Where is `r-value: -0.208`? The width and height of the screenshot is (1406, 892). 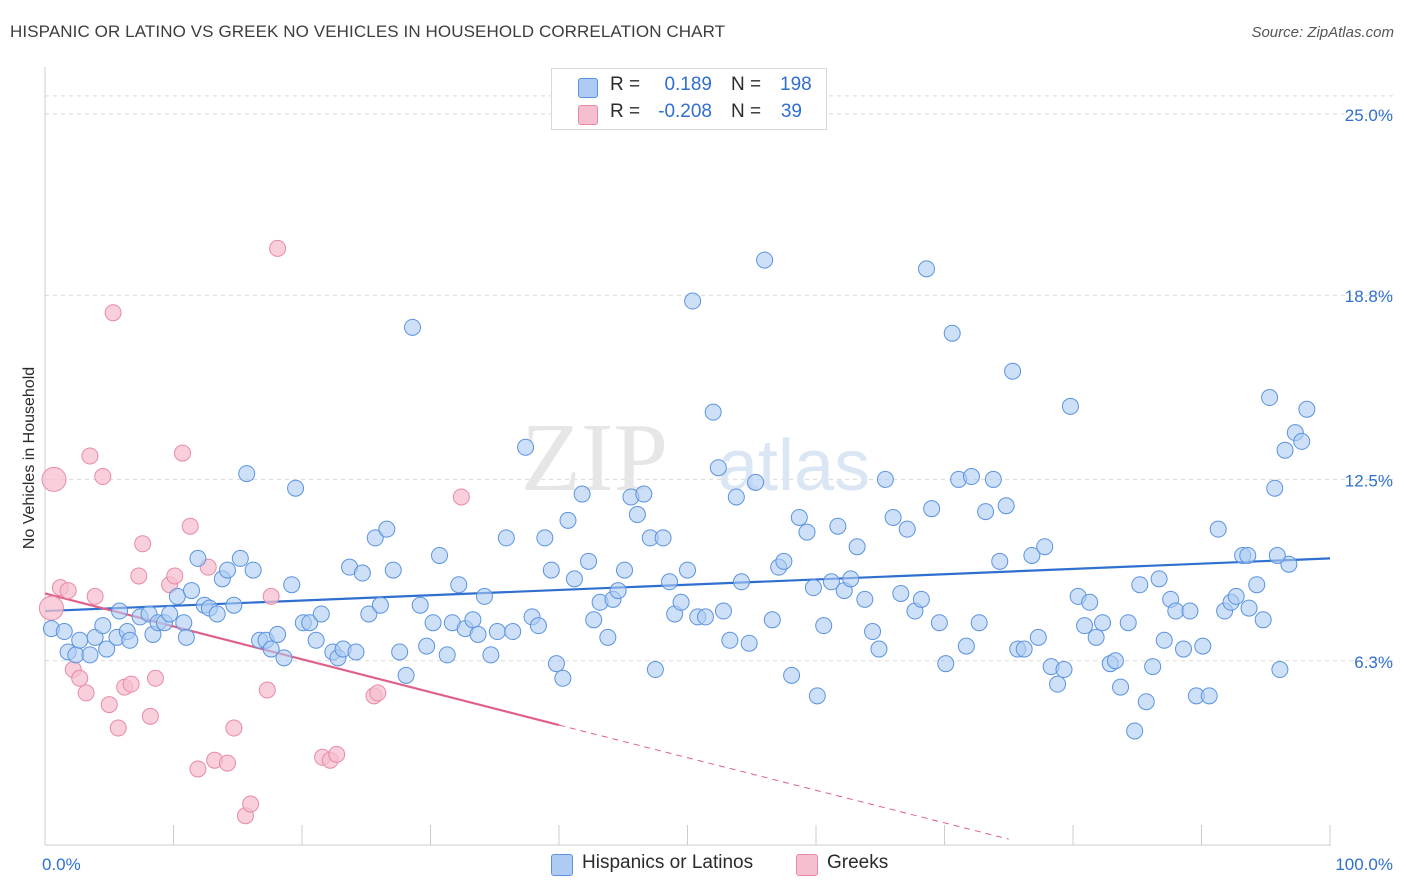
r-value: -0.208 is located at coordinates (685, 111).